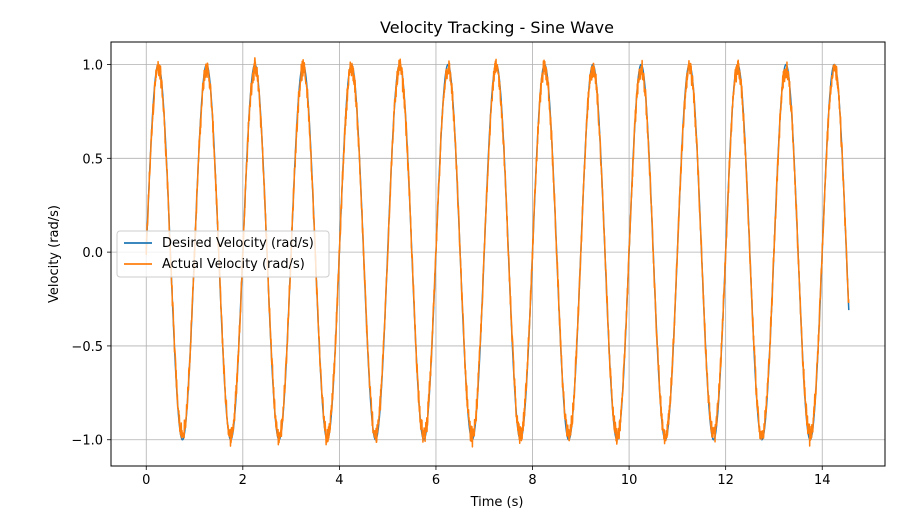  Describe the element at coordinates (243, 480) in the screenshot. I see `x-tick-label: 2` at that location.